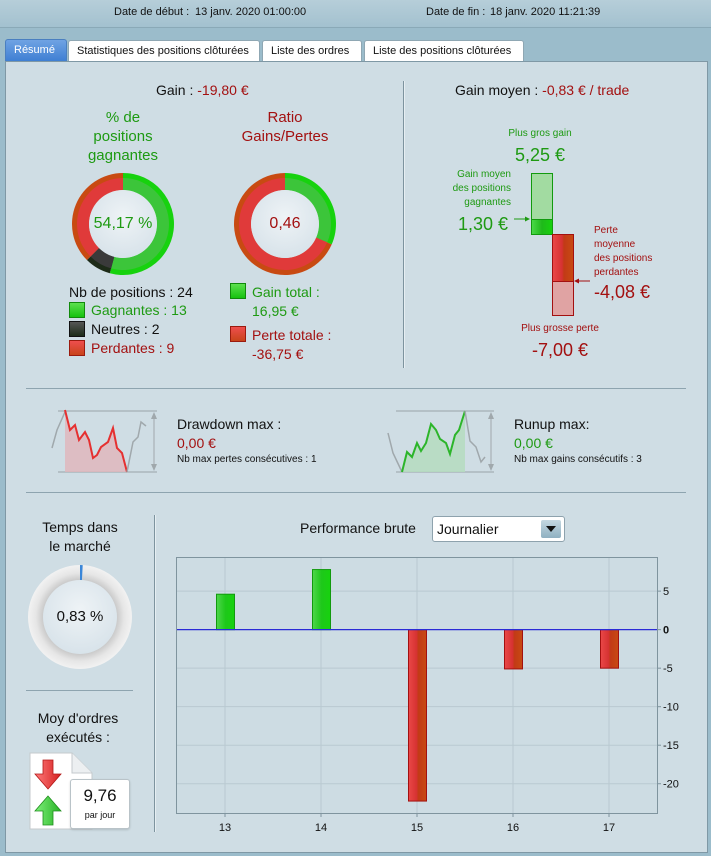 This screenshot has height=856, width=711. What do you see at coordinates (487, 202) in the screenshot?
I see `avg-win-label-line: gagnantes` at bounding box center [487, 202].